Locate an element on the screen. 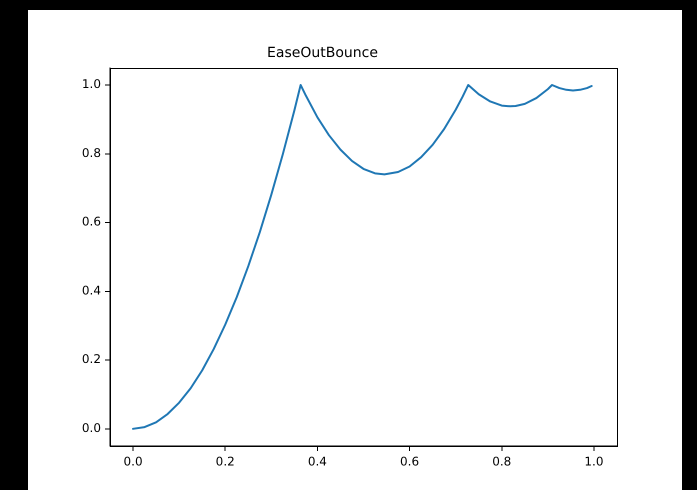 This screenshot has width=697, height=490. x-tick-label: 0.0 is located at coordinates (133, 461).